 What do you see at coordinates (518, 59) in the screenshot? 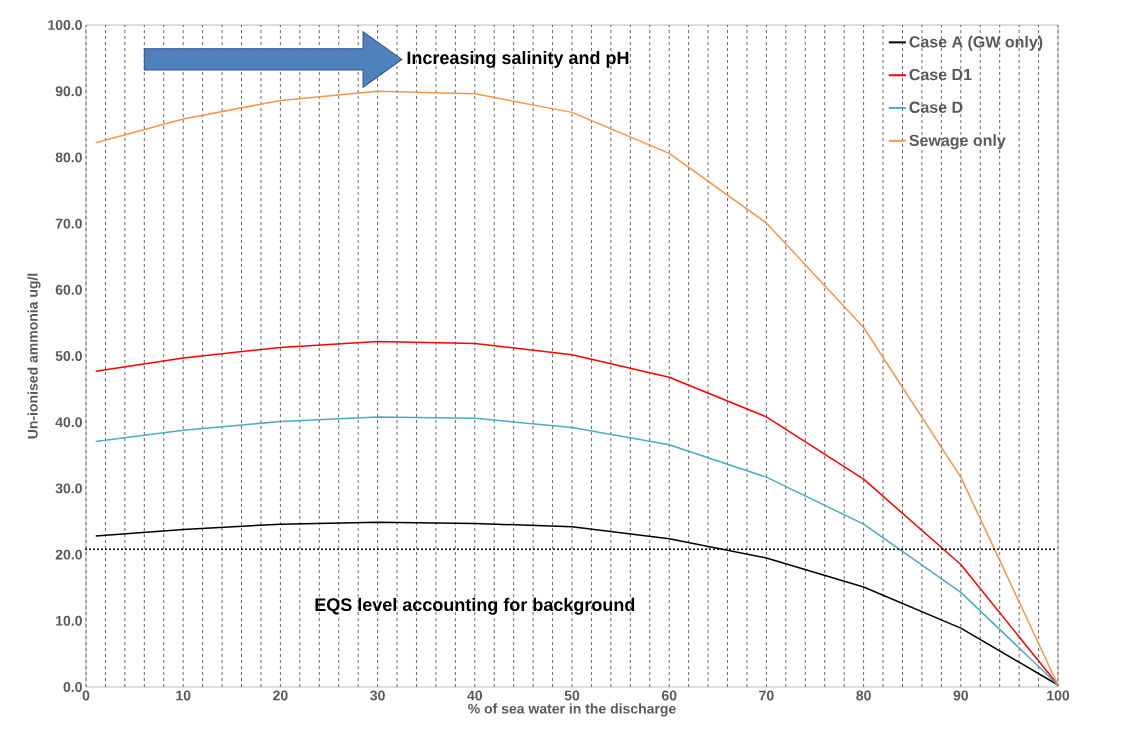
I see `annotation: Increasing salinity and pH` at bounding box center [518, 59].